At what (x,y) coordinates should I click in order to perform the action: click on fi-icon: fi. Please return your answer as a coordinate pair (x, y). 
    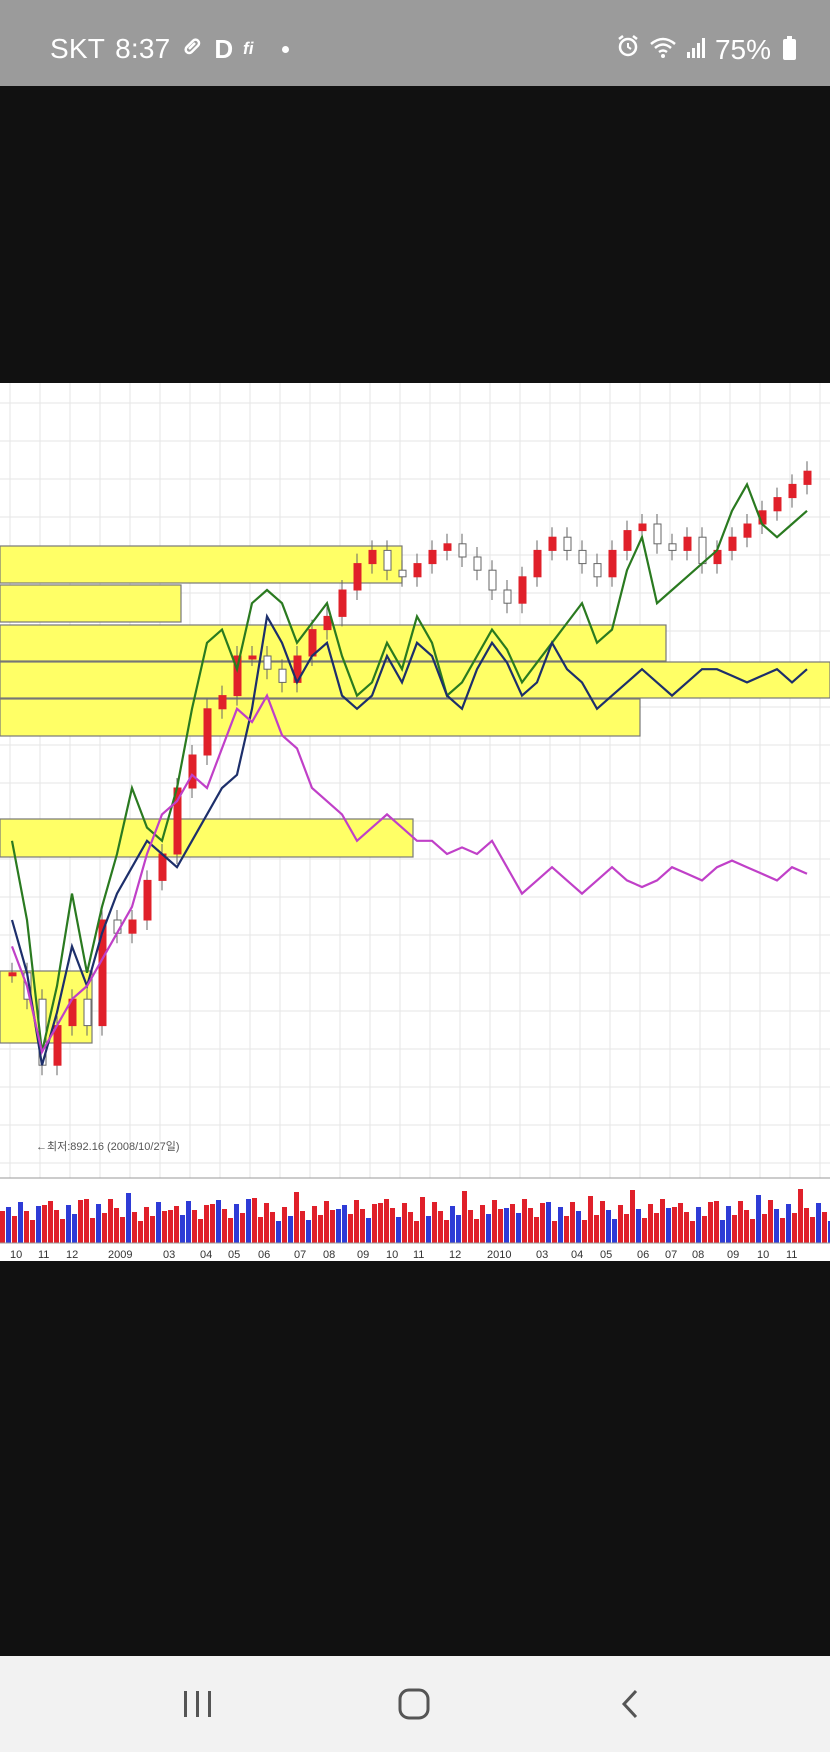
    Looking at the image, I should click on (248, 48).